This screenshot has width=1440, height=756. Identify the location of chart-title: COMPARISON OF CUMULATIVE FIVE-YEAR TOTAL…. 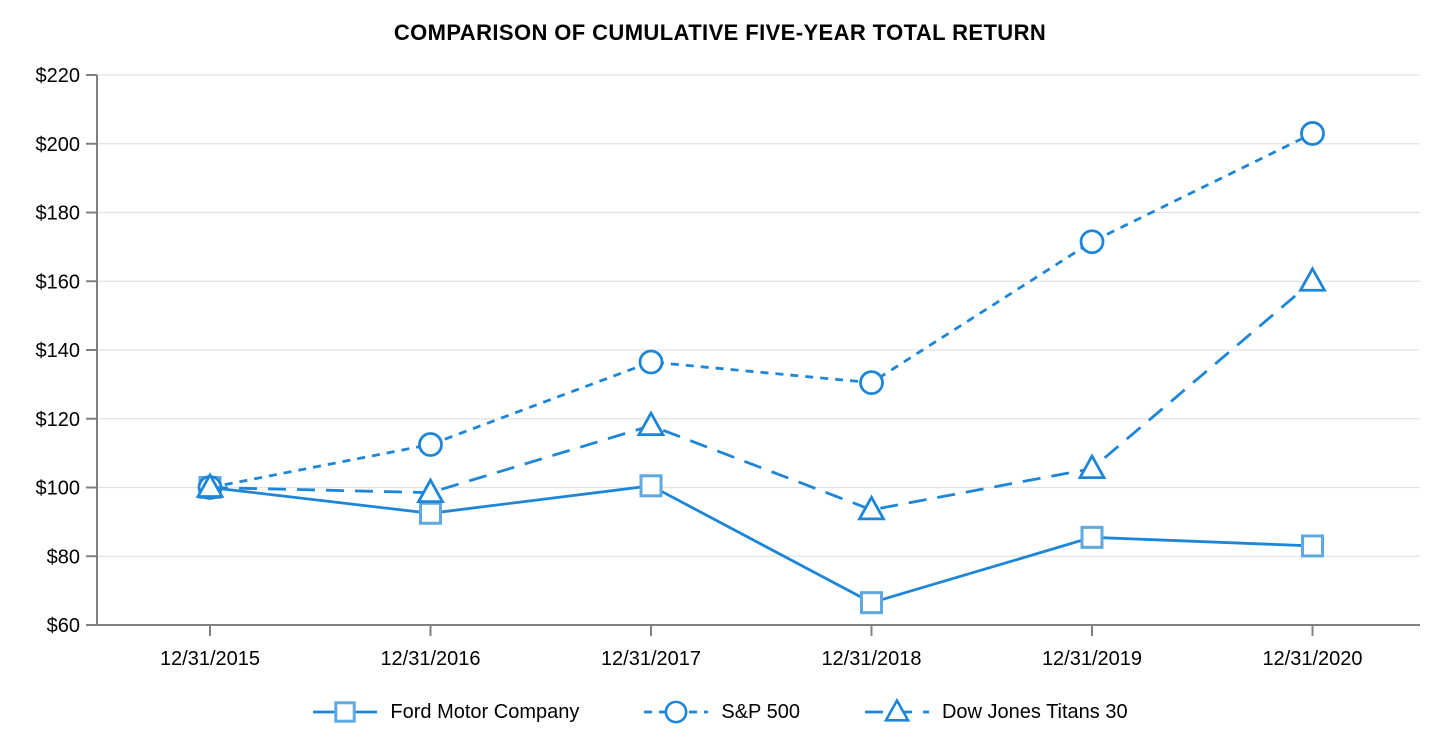
(720, 32).